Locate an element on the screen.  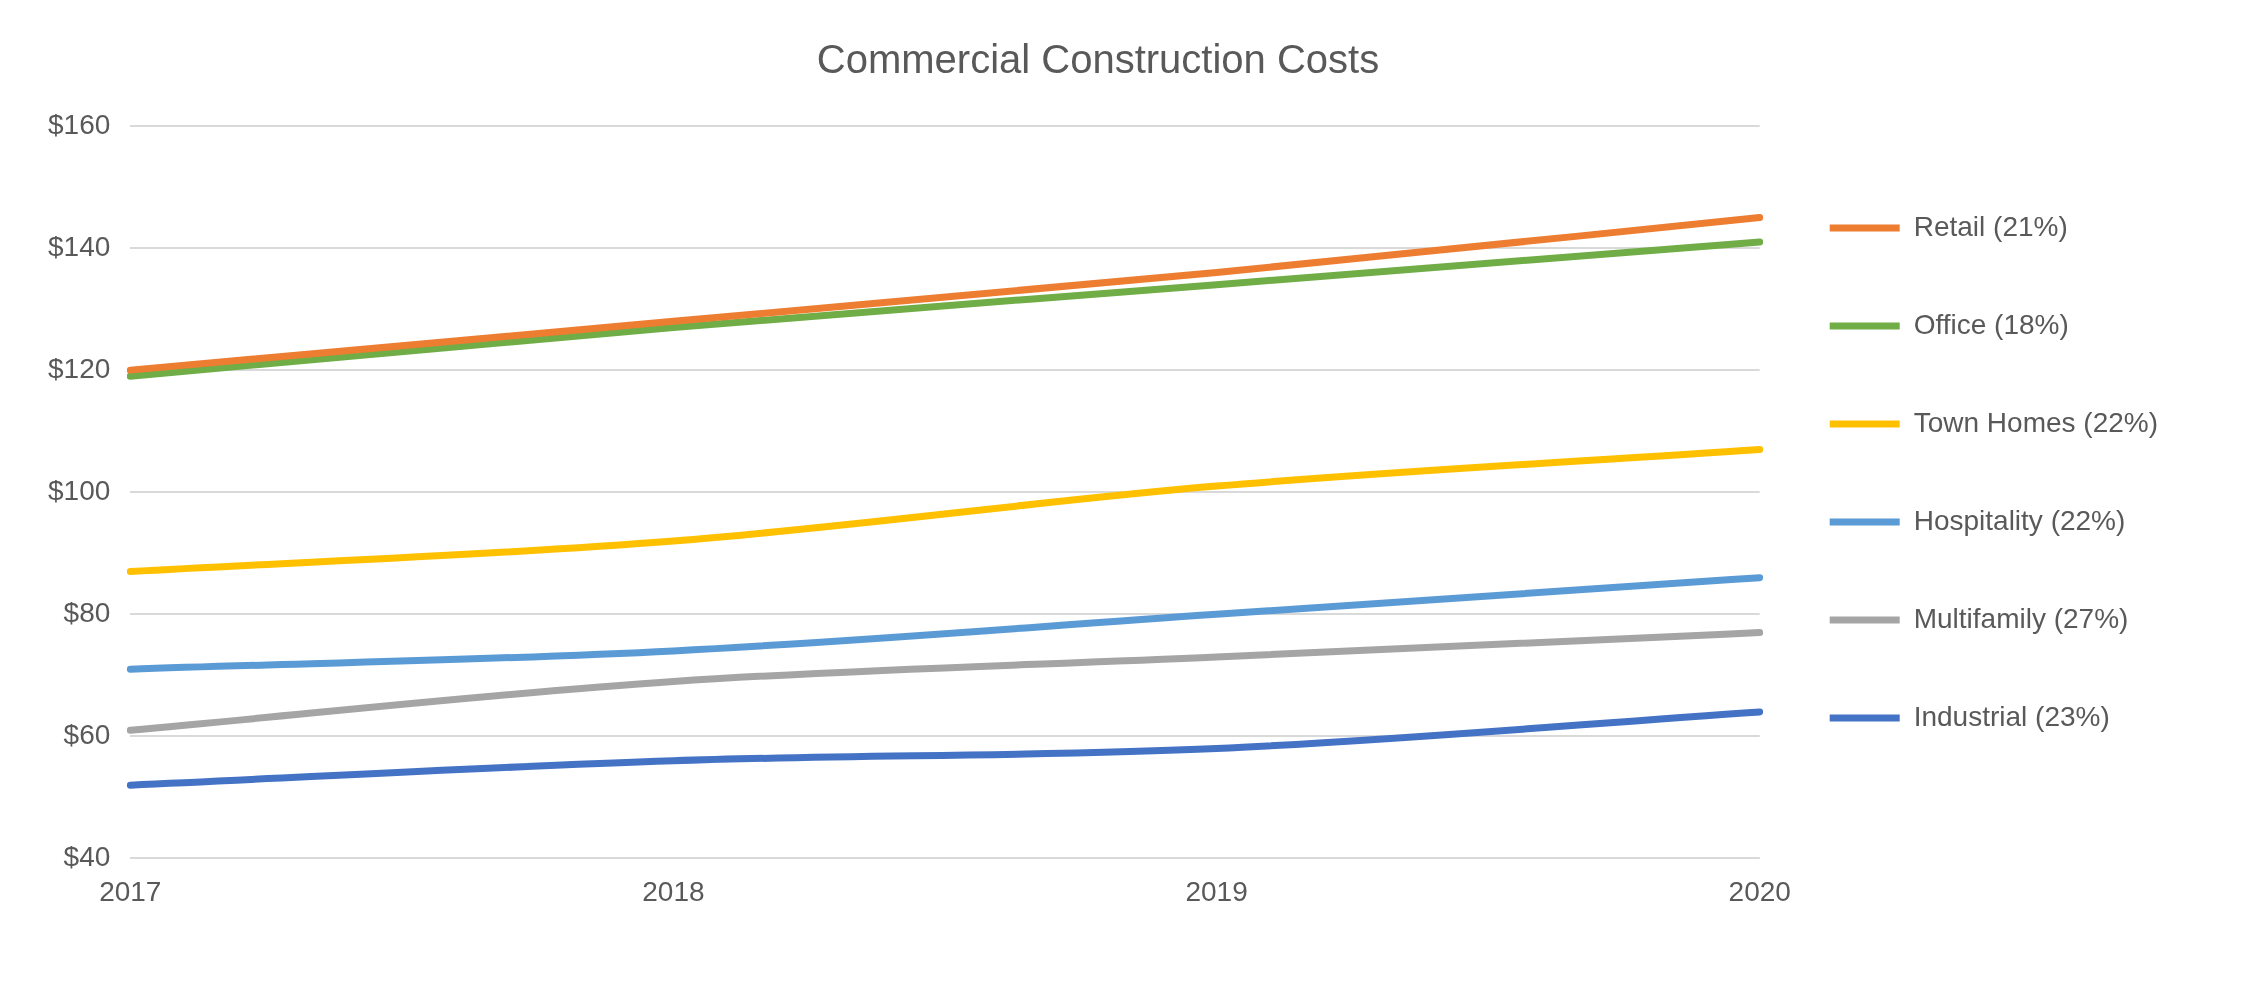
legend-label: Retail (21%) is located at coordinates (1990, 226).